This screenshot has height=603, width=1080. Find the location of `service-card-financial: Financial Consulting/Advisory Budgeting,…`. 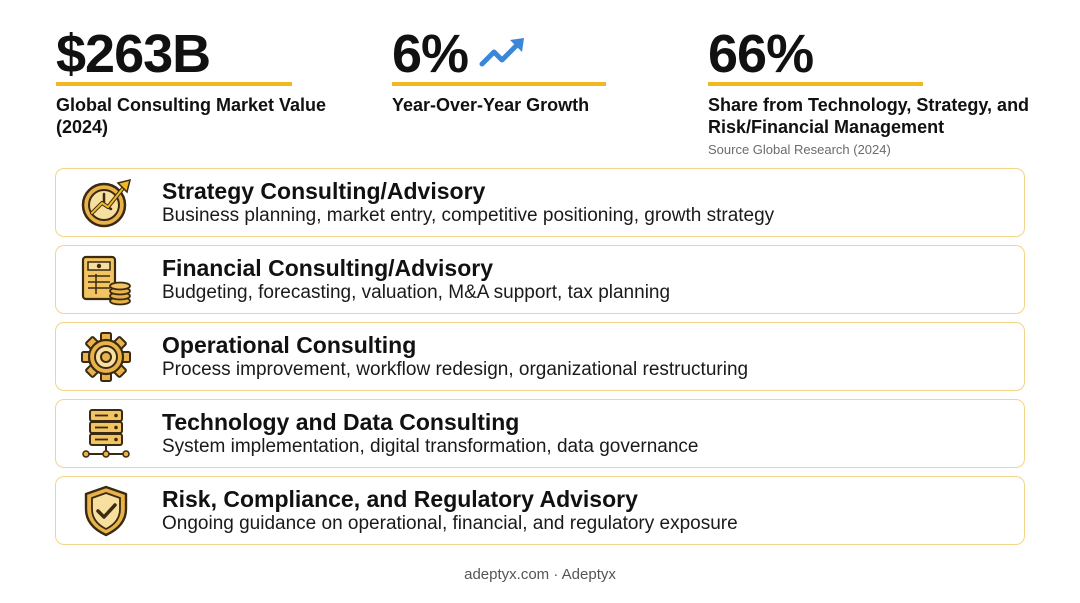

service-card-financial: Financial Consulting/Advisory Budgeting,… is located at coordinates (540, 279).